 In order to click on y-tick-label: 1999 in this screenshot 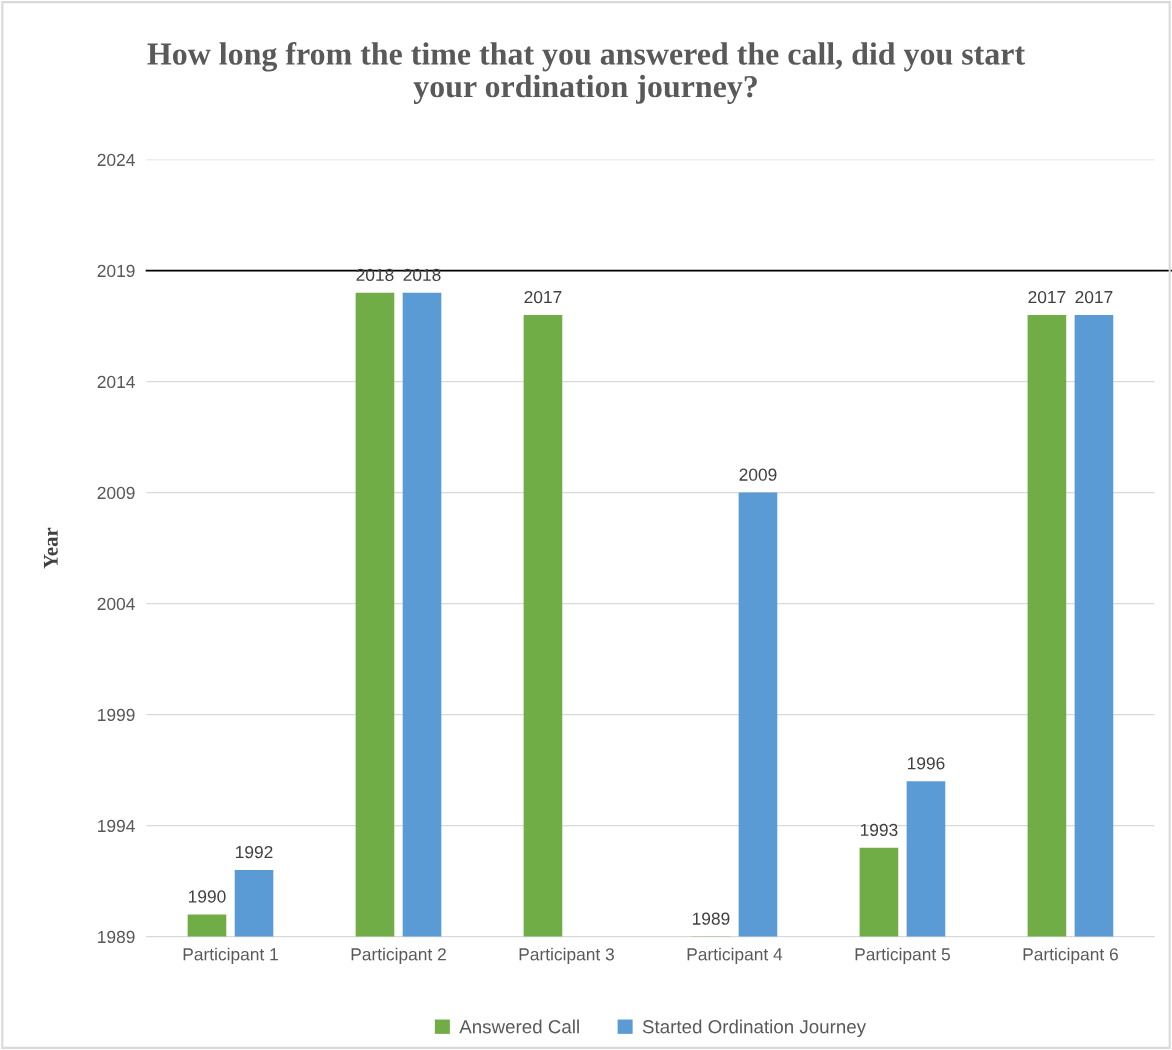, I will do `click(116, 715)`.